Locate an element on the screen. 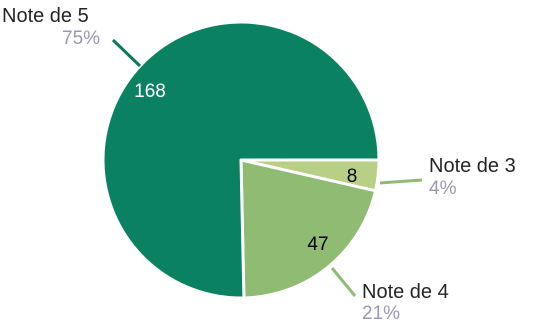  slice-percent-note-5: 75% is located at coordinates (81, 38).